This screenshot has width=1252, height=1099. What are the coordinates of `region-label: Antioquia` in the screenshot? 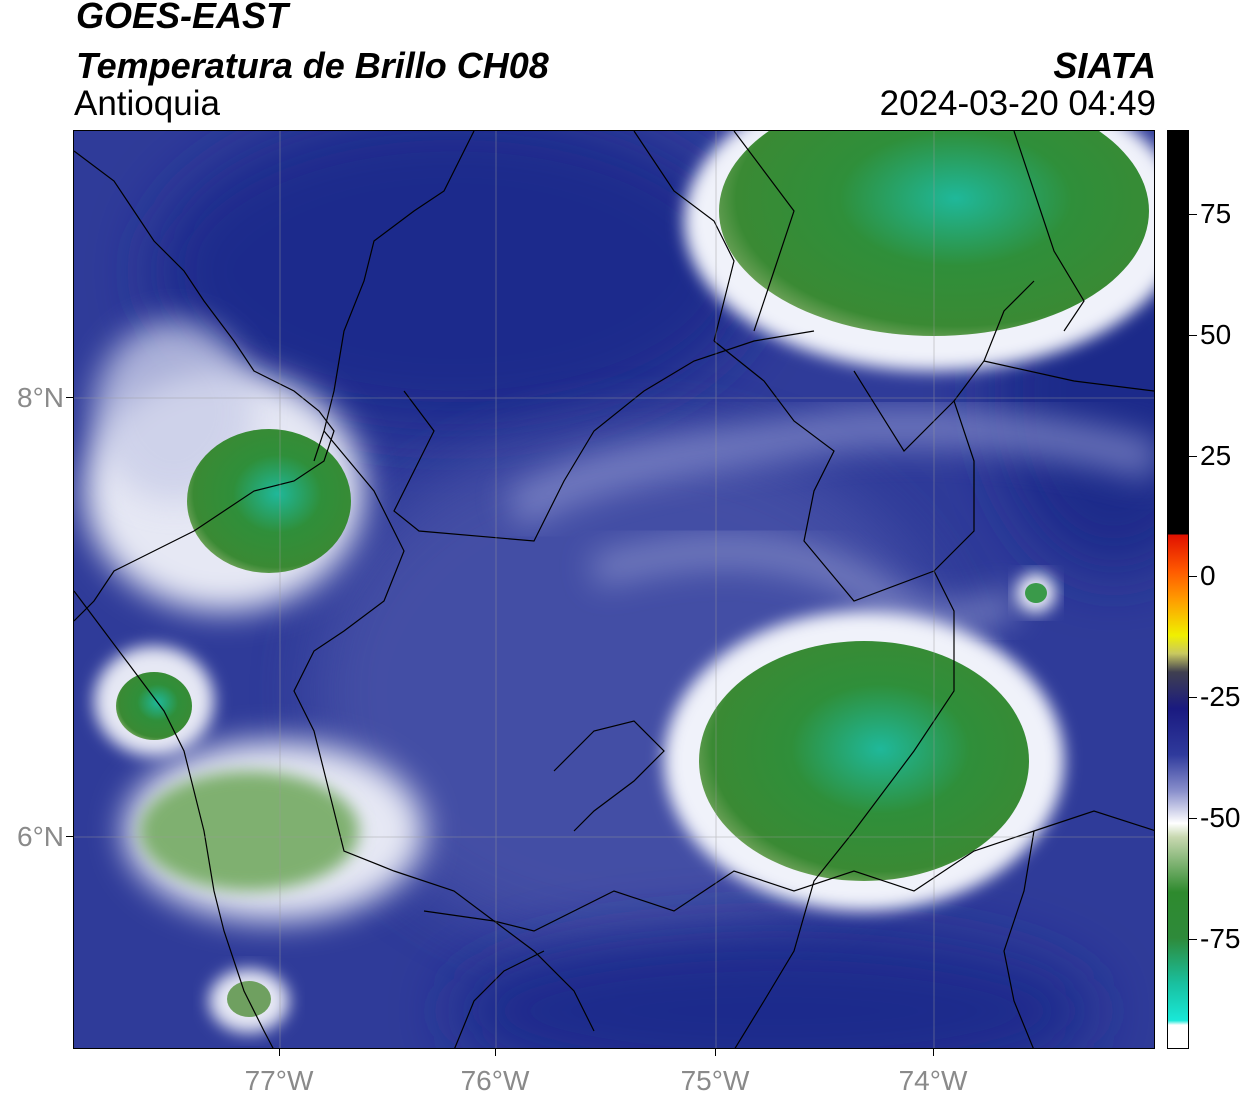 It's located at (147, 103).